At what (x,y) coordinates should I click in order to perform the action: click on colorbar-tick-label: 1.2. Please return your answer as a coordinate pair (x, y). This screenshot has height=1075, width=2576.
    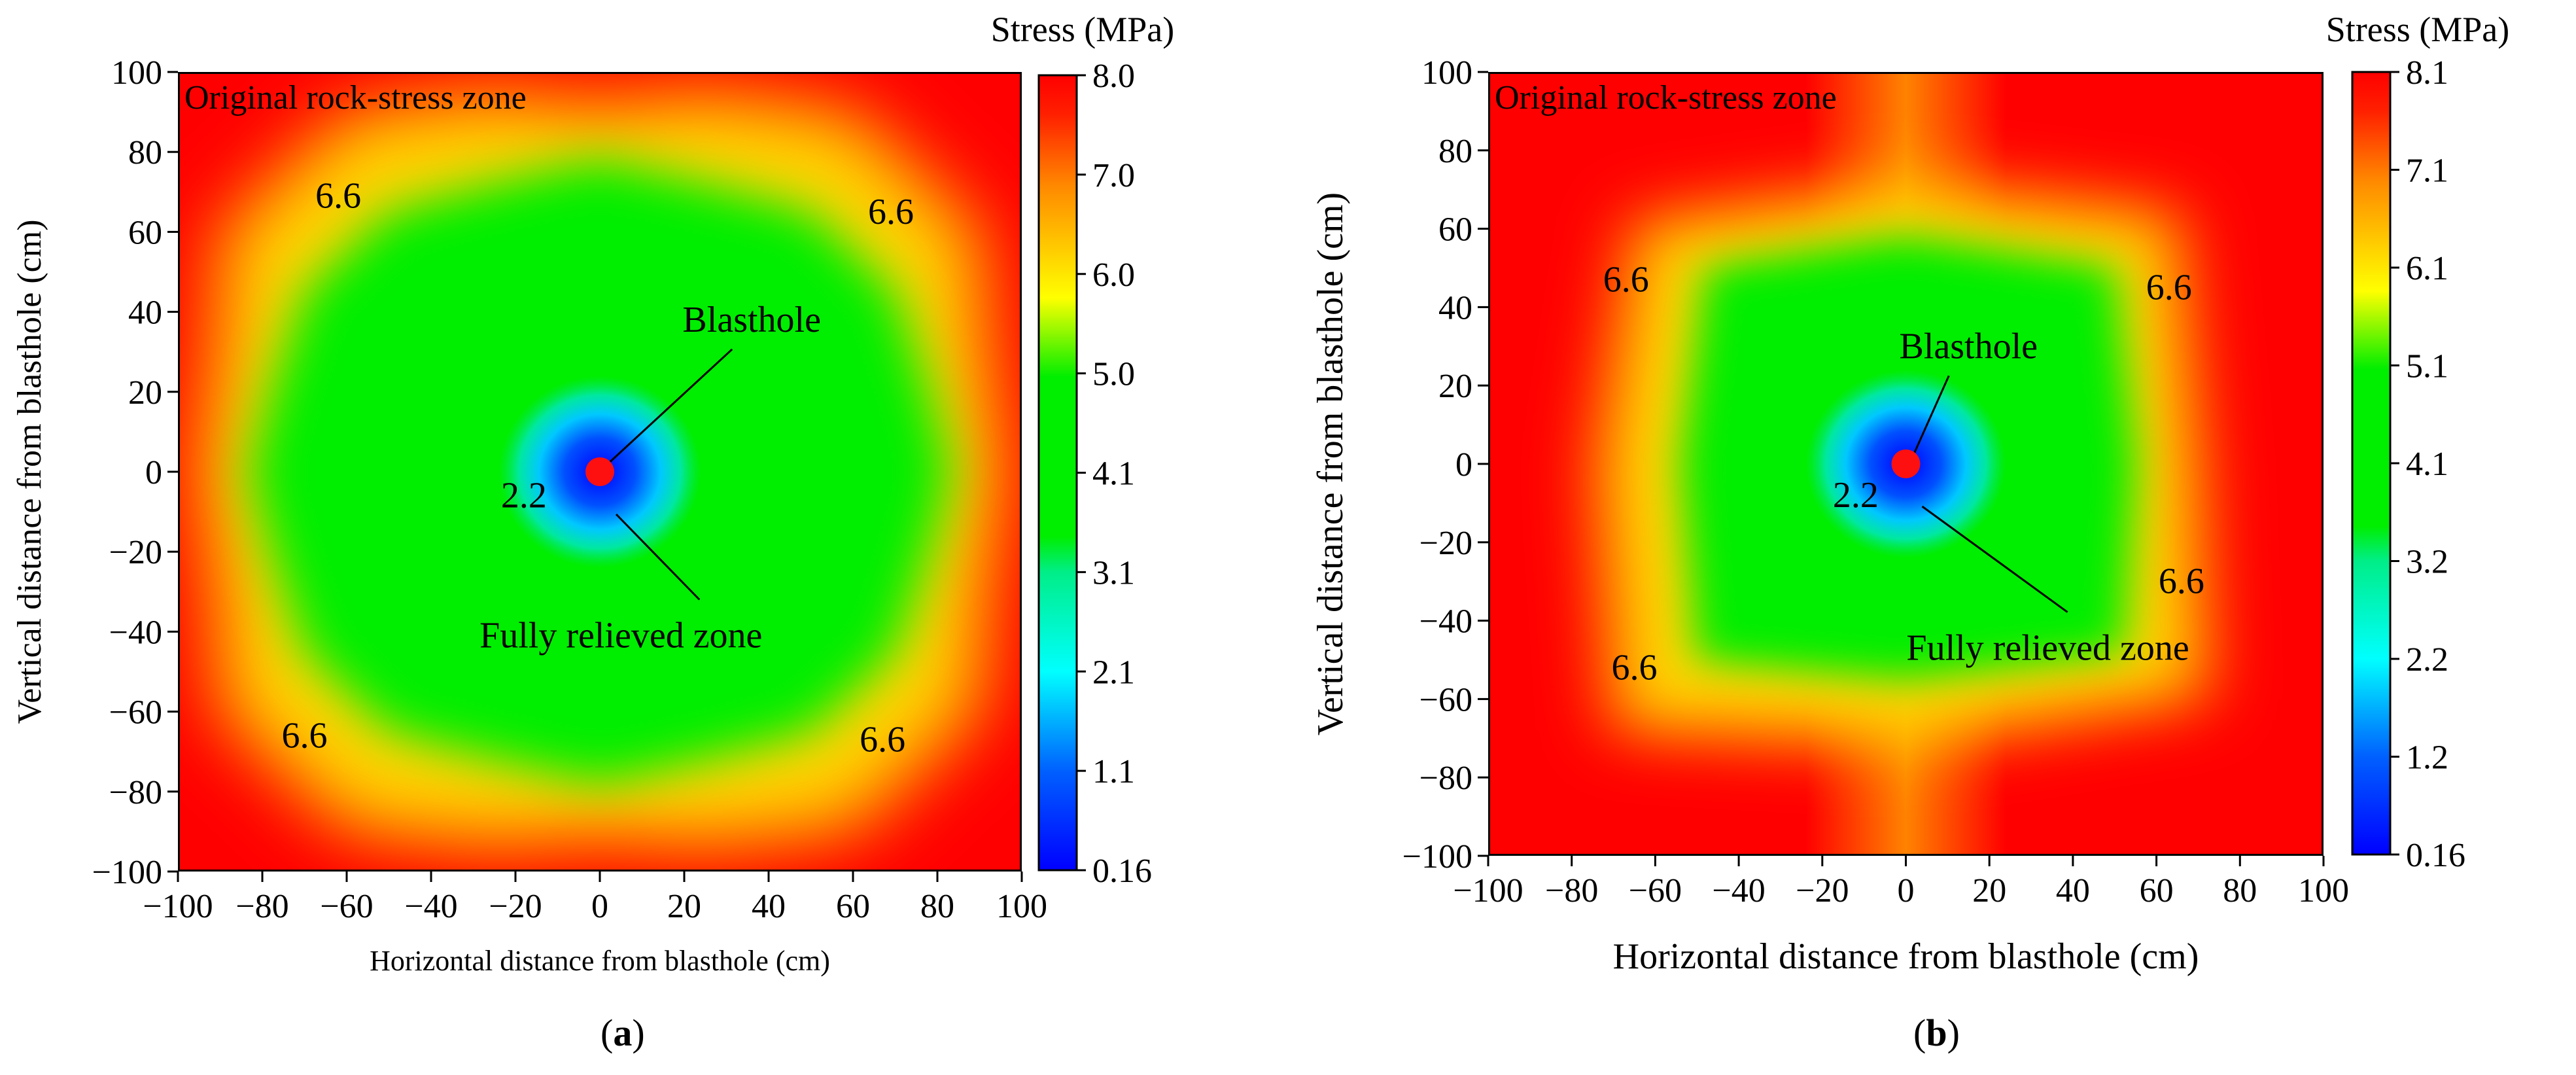
    Looking at the image, I should click on (2427, 758).